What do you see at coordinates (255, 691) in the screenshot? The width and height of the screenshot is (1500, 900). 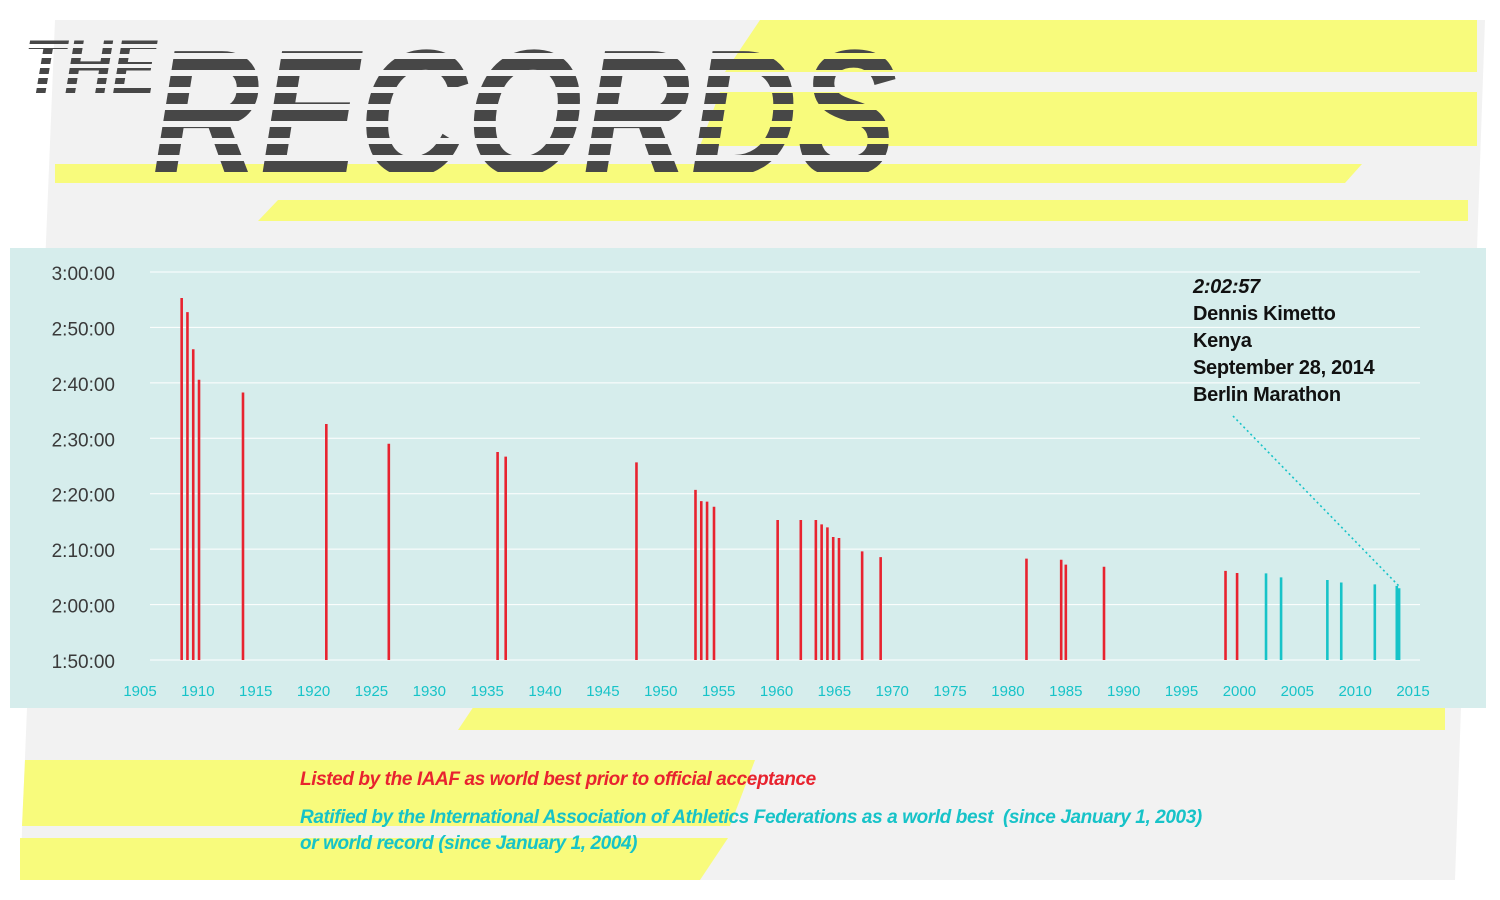 I see `x-tick-label: 1915` at bounding box center [255, 691].